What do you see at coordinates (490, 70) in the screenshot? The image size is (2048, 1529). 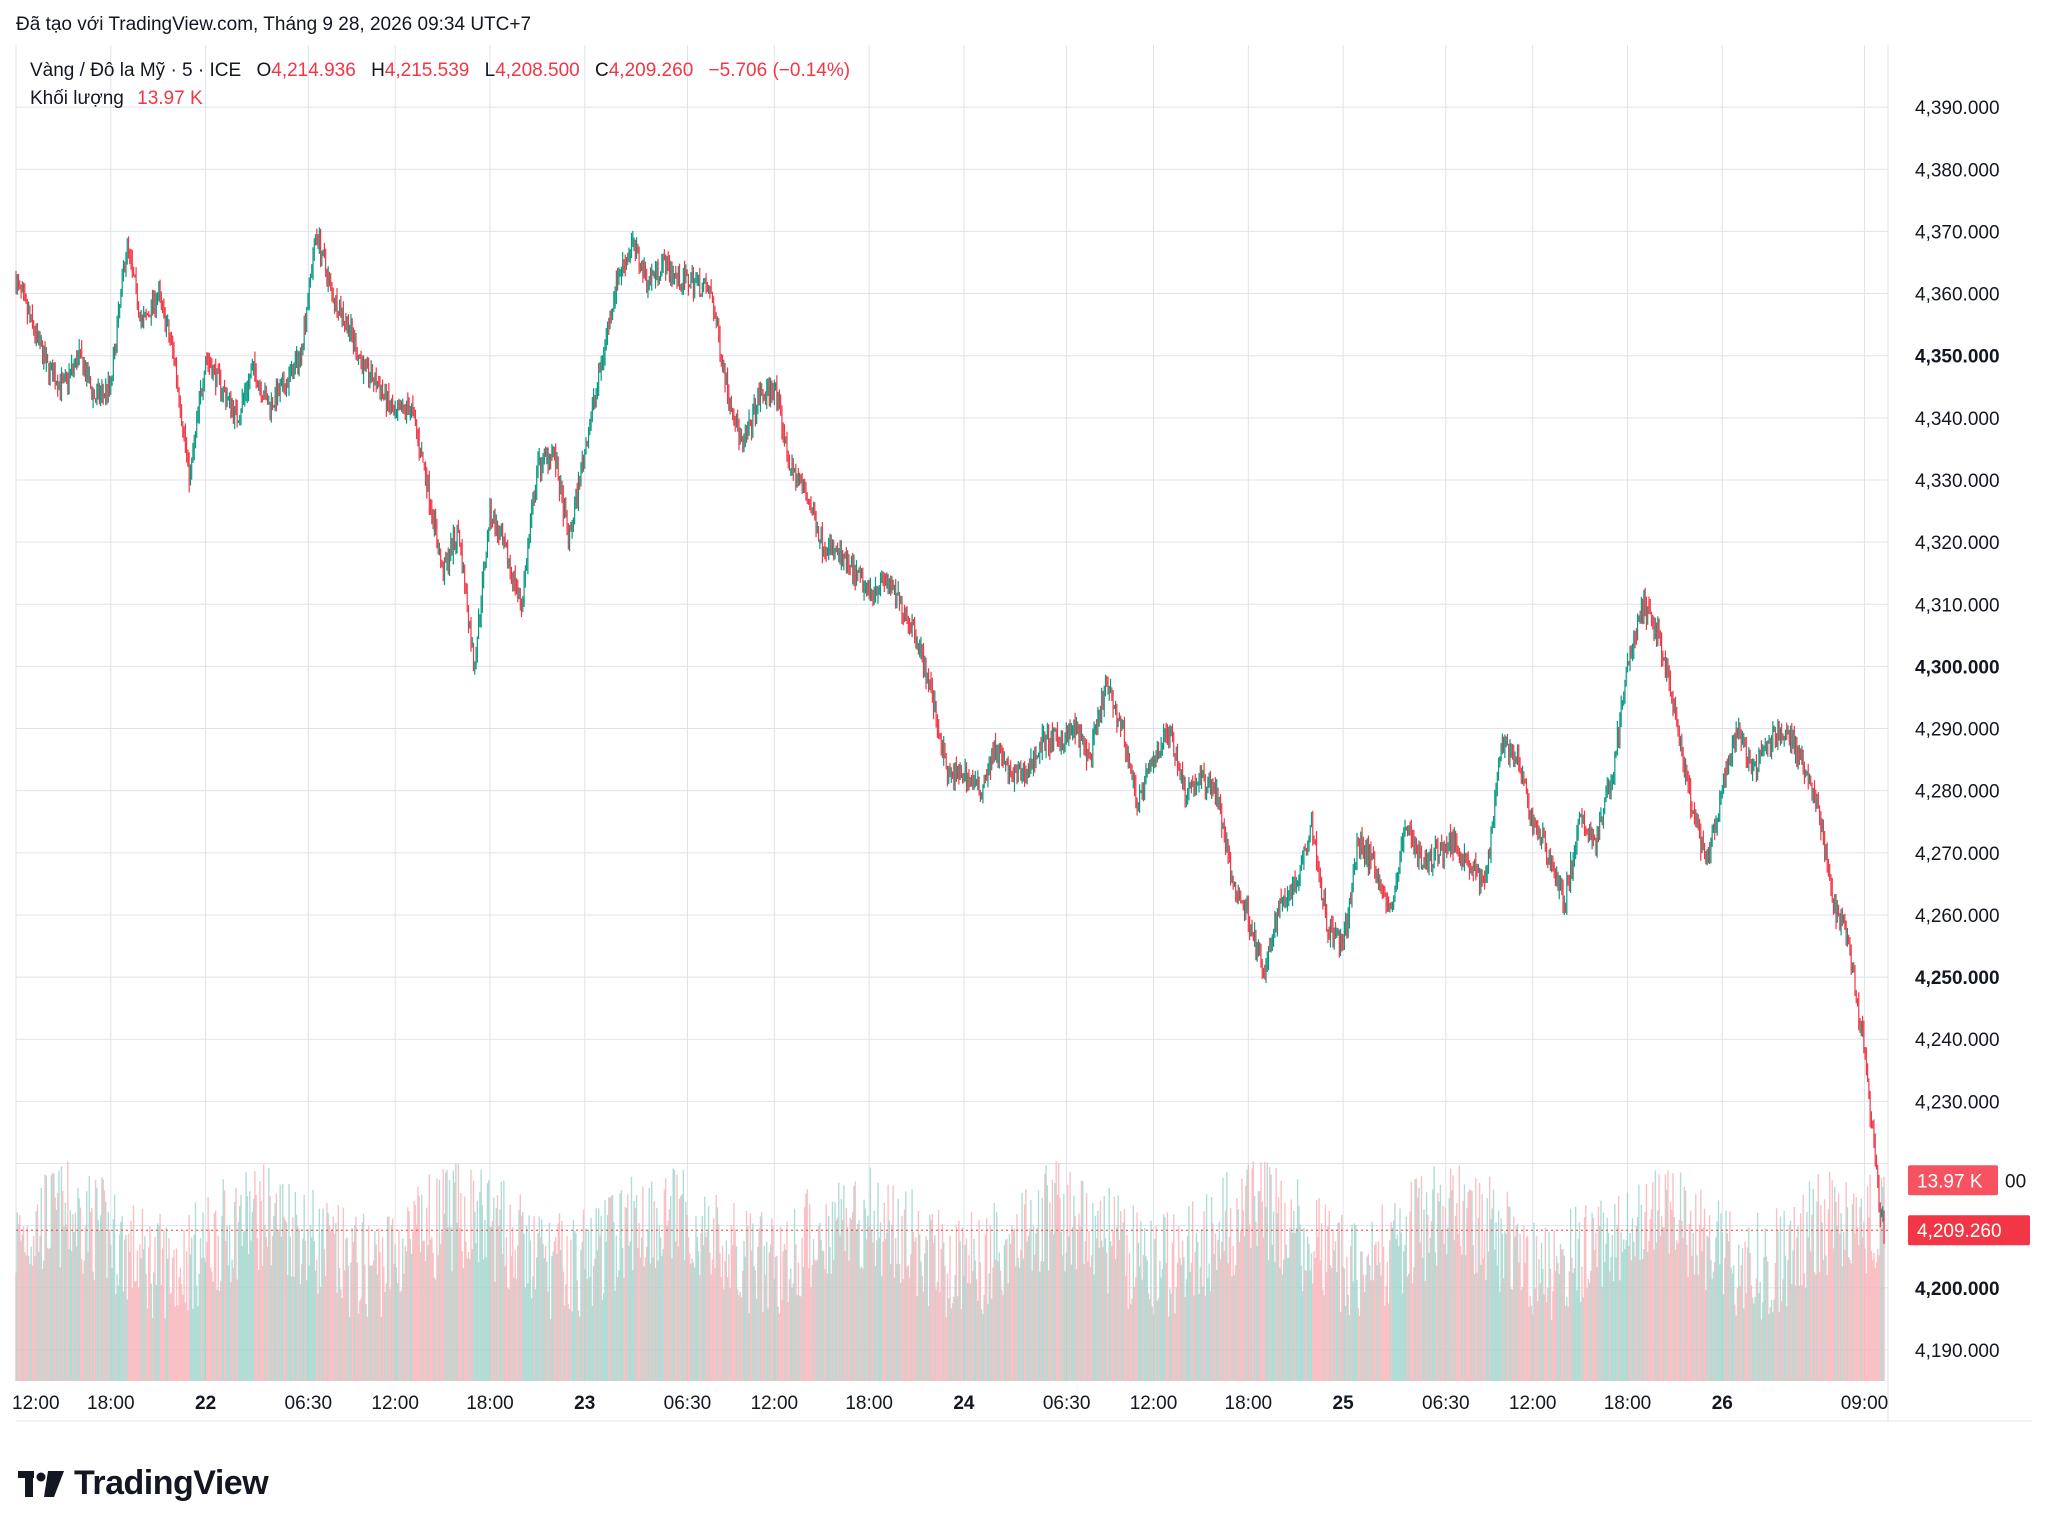 I see `legend-low-label: L` at bounding box center [490, 70].